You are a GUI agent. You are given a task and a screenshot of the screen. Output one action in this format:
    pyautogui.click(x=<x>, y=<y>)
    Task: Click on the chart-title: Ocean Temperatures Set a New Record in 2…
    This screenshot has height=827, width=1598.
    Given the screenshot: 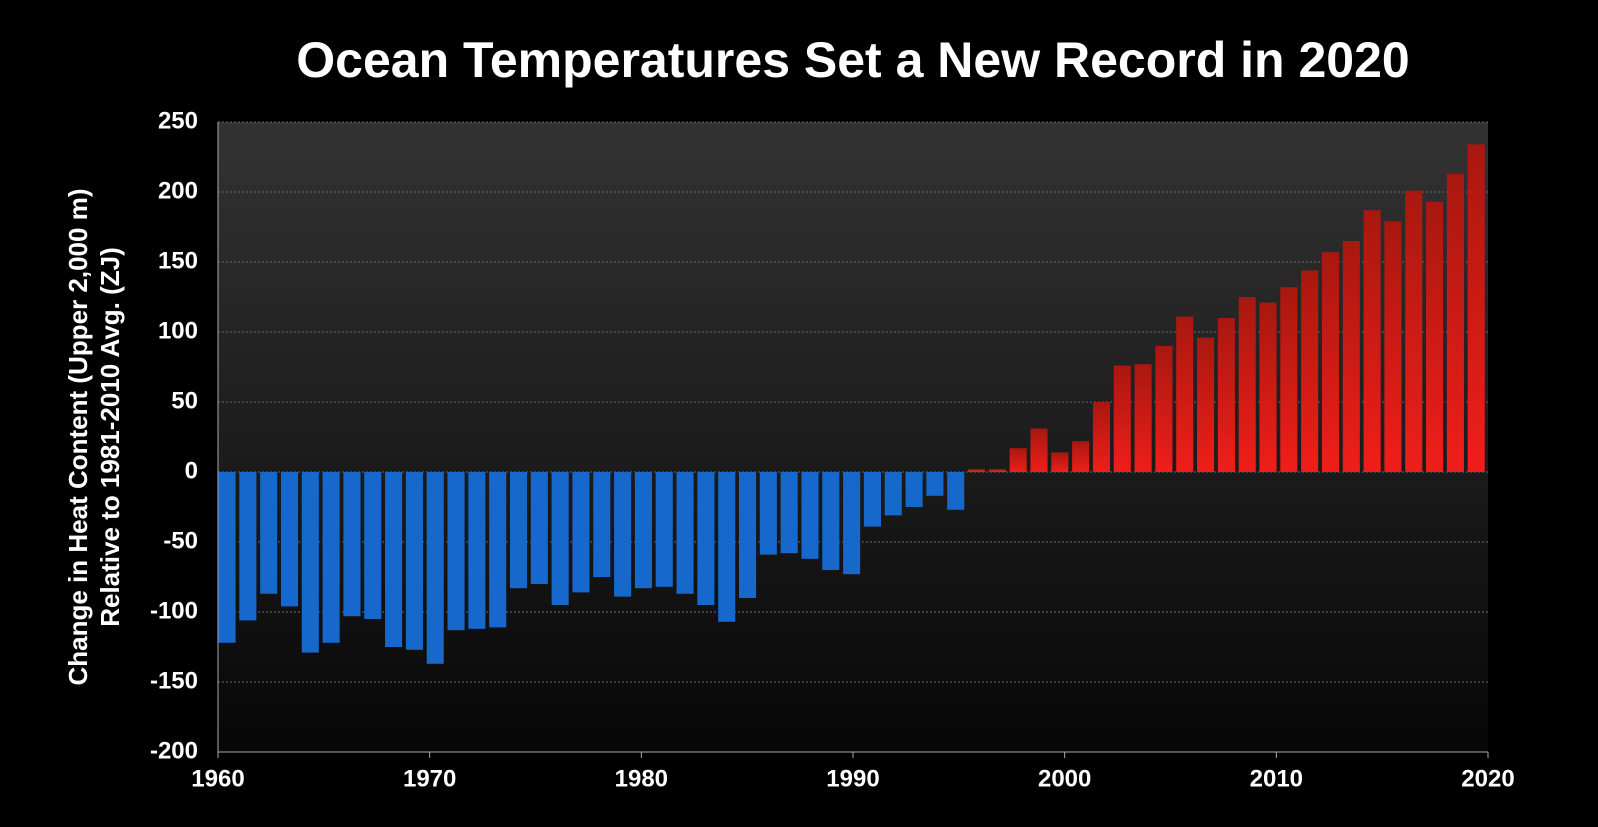 What is the action you would take?
    pyautogui.click(x=852, y=60)
    